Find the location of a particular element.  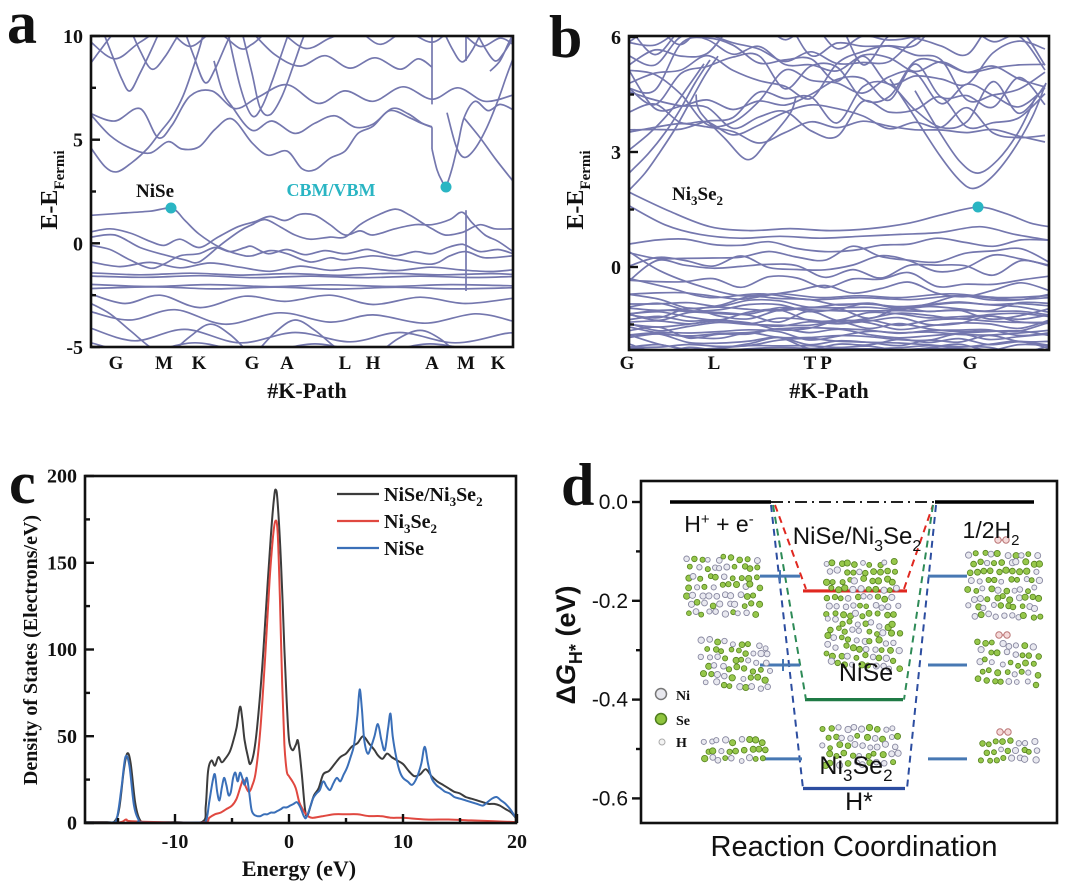

svg-text: b is located at coordinates (565, 37).